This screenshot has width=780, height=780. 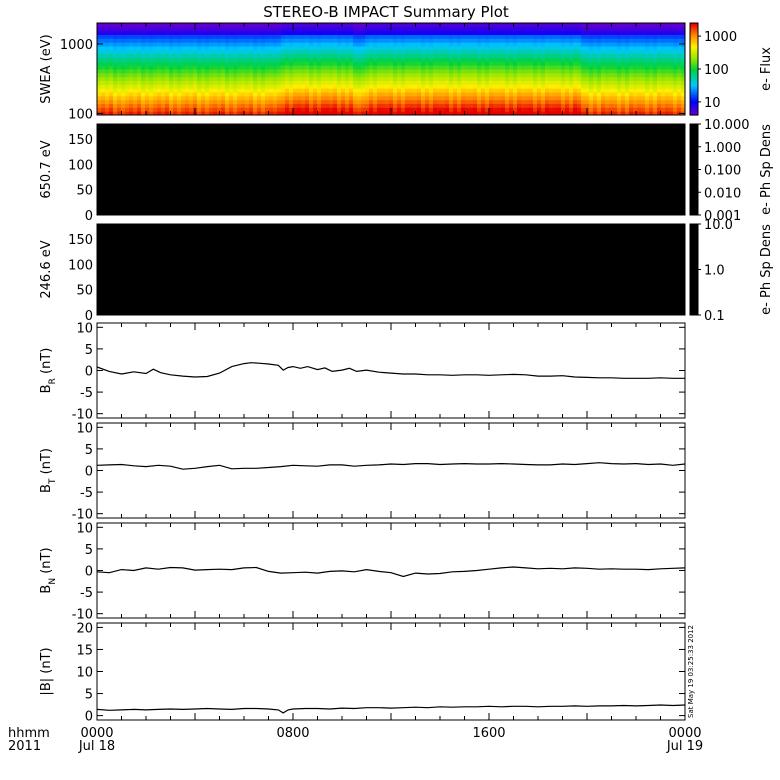 What do you see at coordinates (48, 371) in the screenshot?
I see `y-axis-label: BR (nT)` at bounding box center [48, 371].